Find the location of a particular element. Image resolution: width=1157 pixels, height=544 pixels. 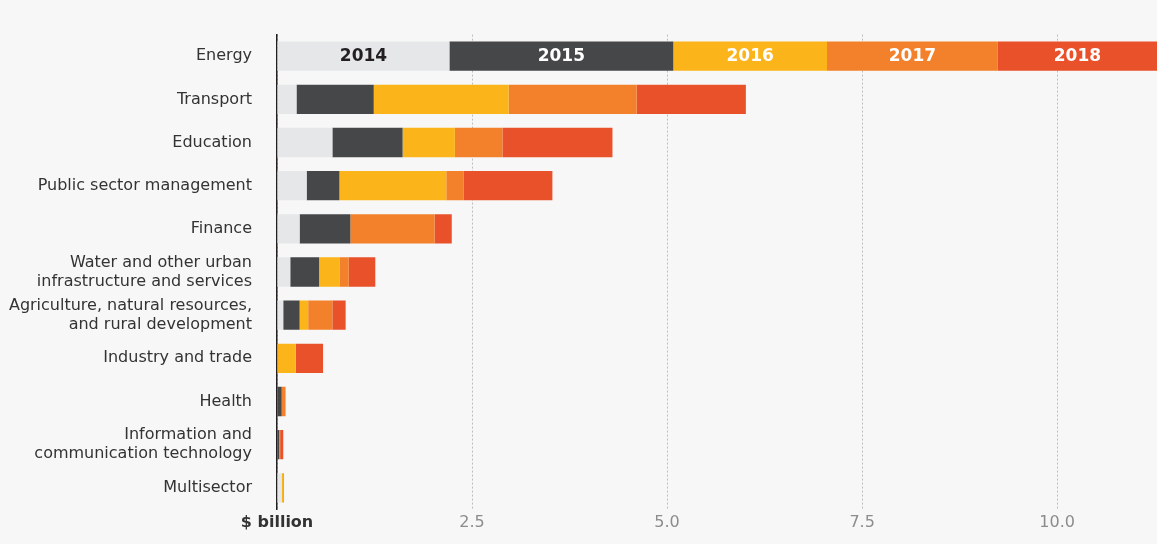

x-tick-label: 10.0 is located at coordinates (1057, 522).